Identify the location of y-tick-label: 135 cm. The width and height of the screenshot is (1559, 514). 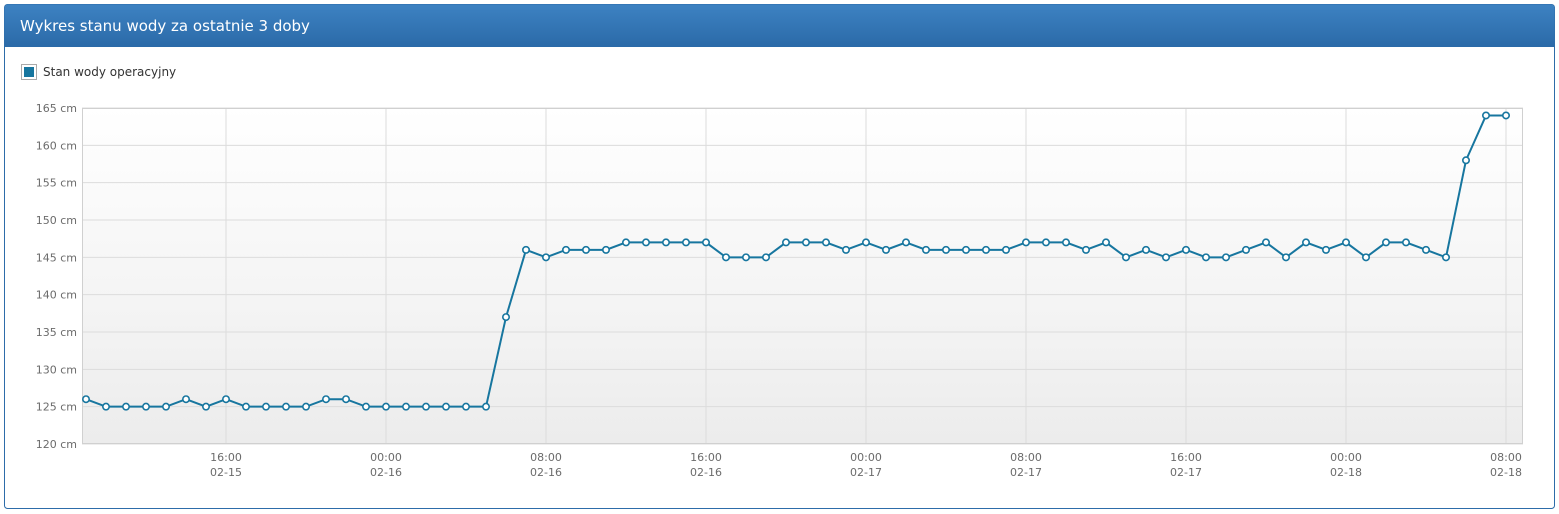
(56, 332).